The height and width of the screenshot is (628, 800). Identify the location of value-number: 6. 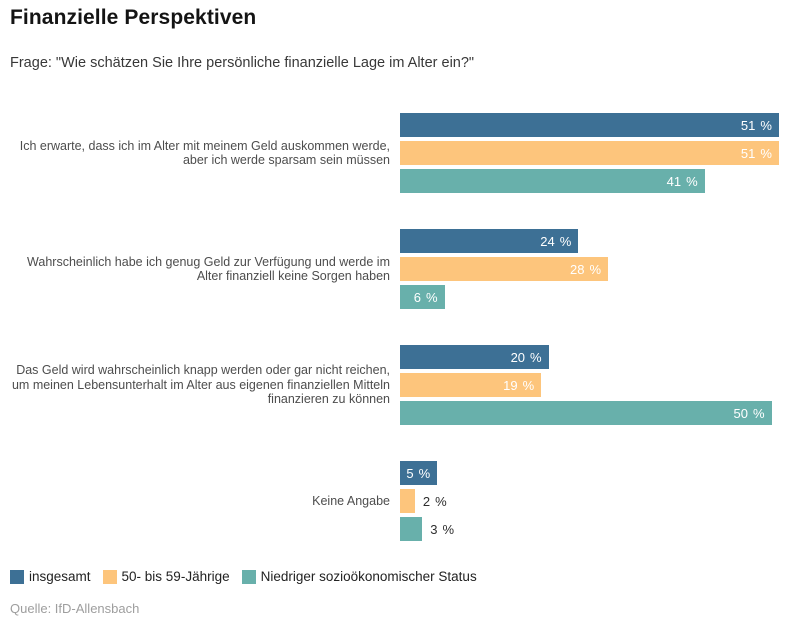
(417, 297).